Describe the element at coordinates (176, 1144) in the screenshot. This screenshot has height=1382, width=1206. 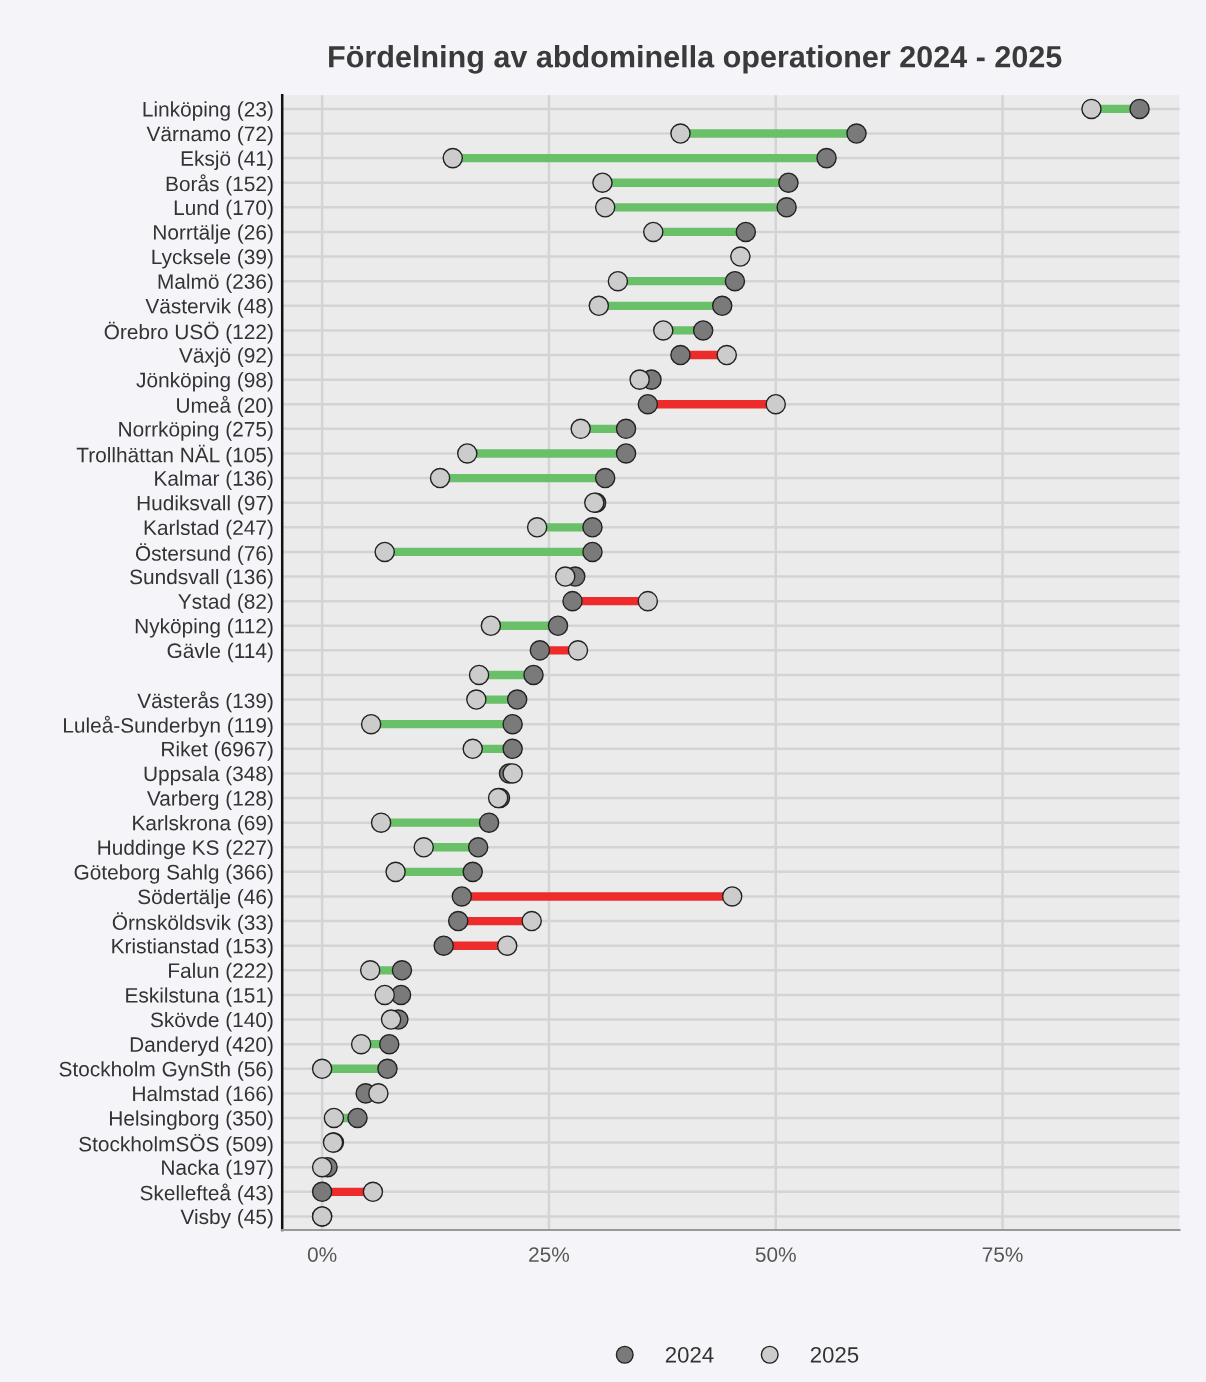
I see `y-tick-label: StockholmSÖS (509)` at that location.